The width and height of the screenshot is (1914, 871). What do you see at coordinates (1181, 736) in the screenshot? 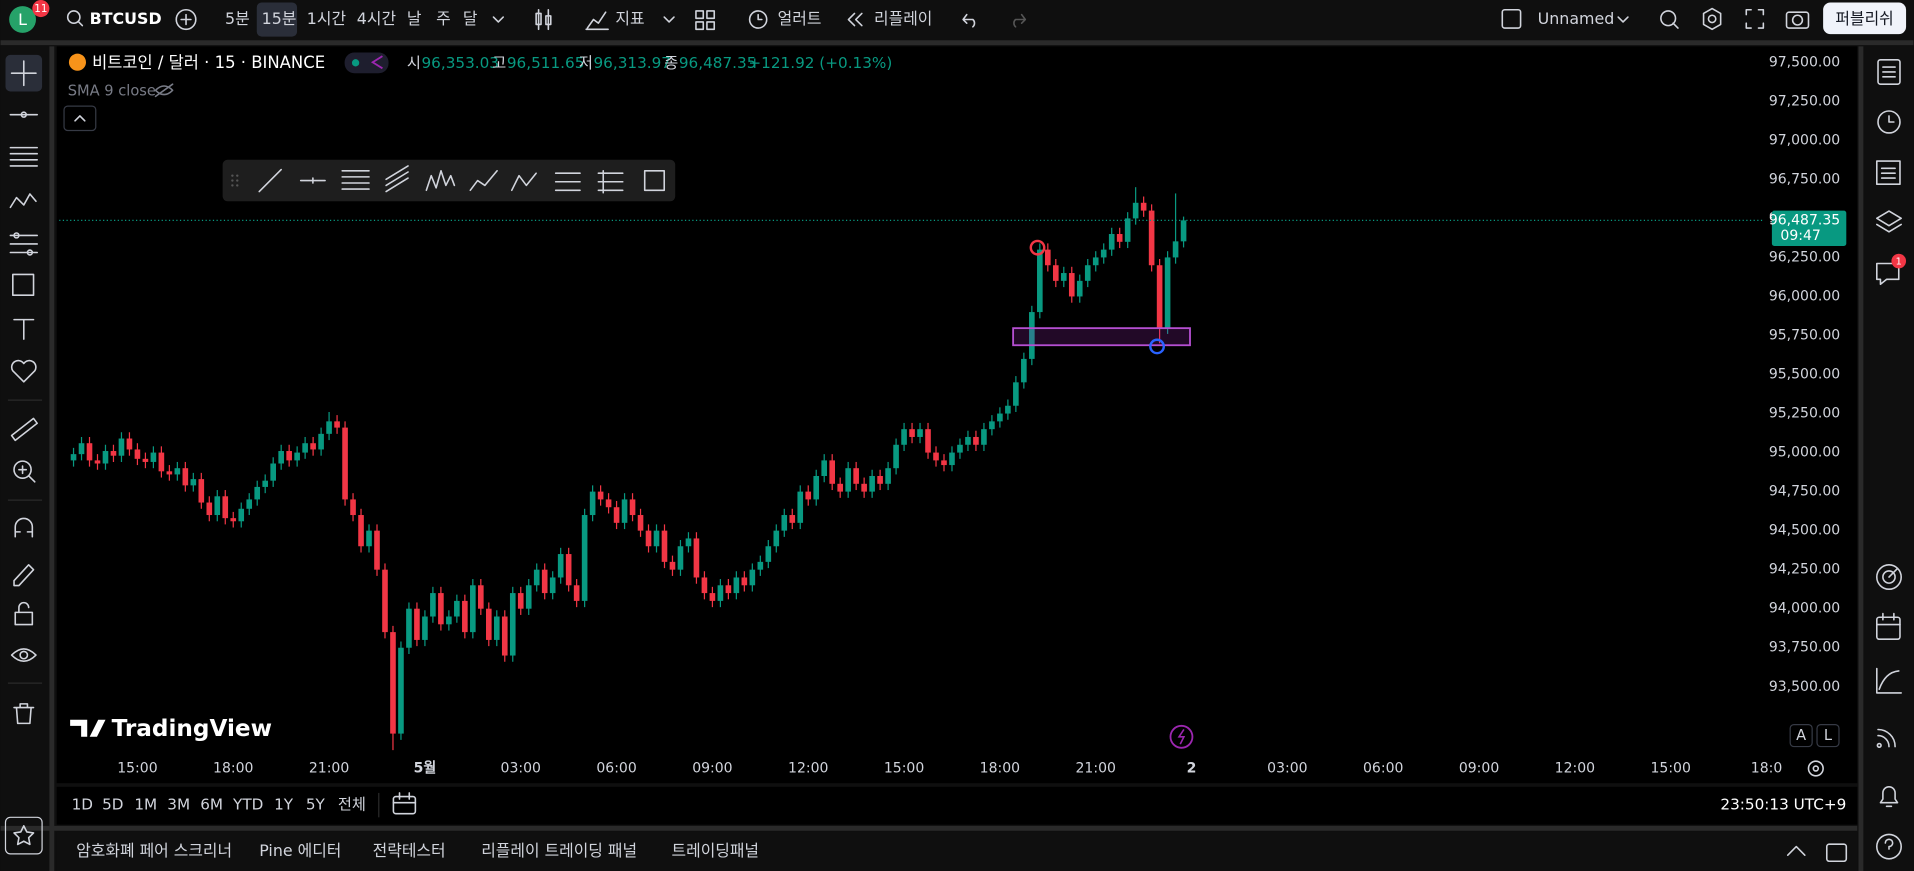
I see `events-icon` at bounding box center [1181, 736].